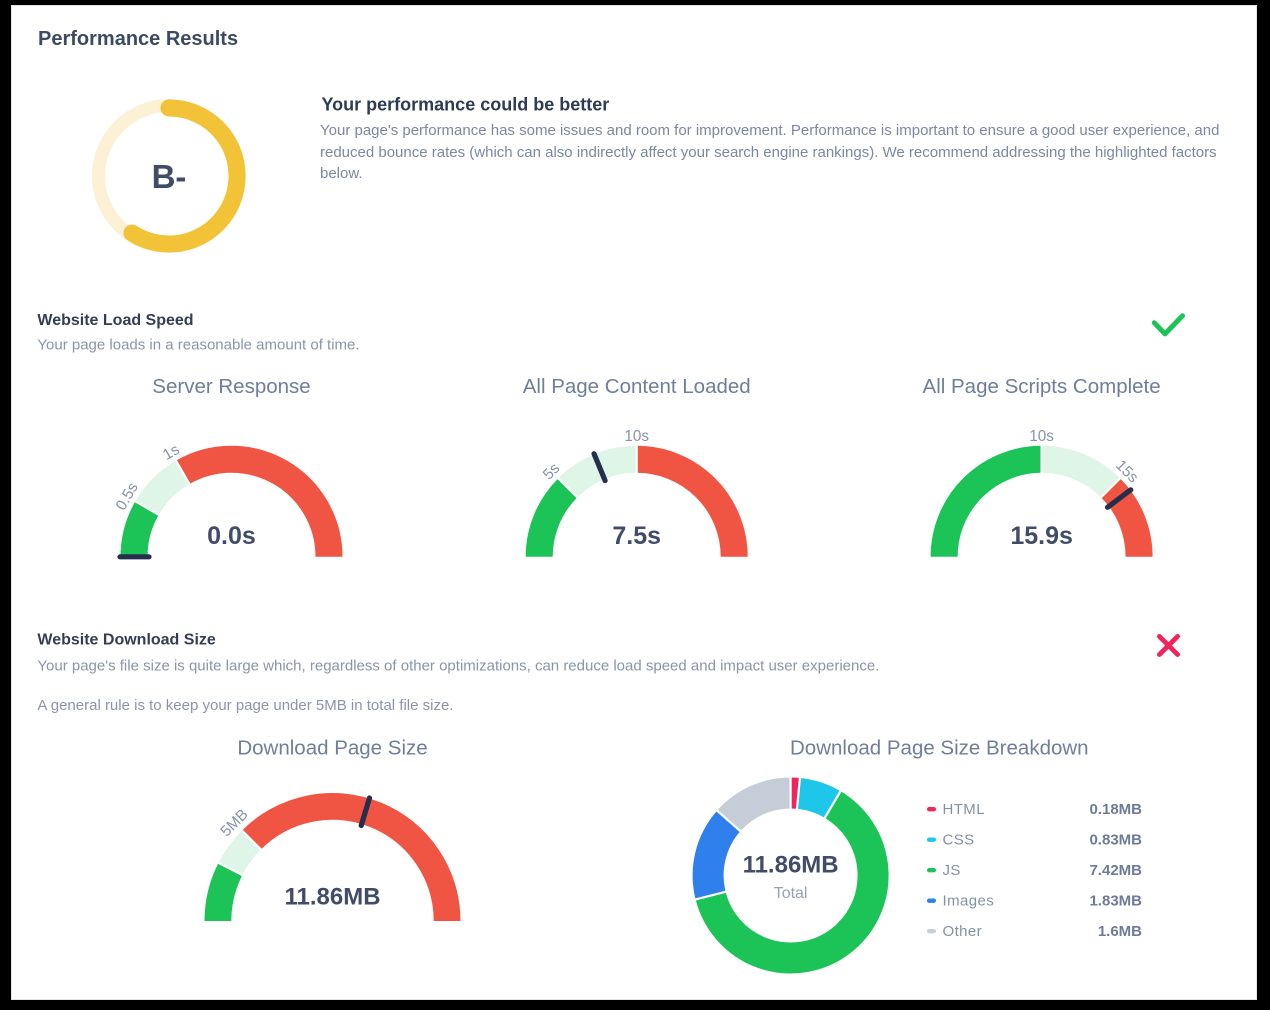  What do you see at coordinates (939, 748) in the screenshot?
I see `svg-text: Download Page Size Breakdown` at bounding box center [939, 748].